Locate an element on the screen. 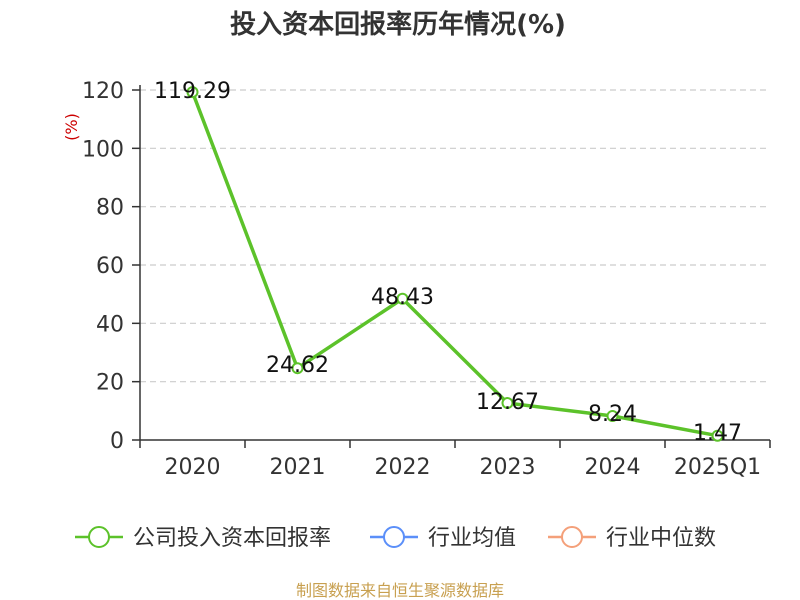 The height and width of the screenshot is (600, 800). data-label: 48.43 is located at coordinates (402, 297).